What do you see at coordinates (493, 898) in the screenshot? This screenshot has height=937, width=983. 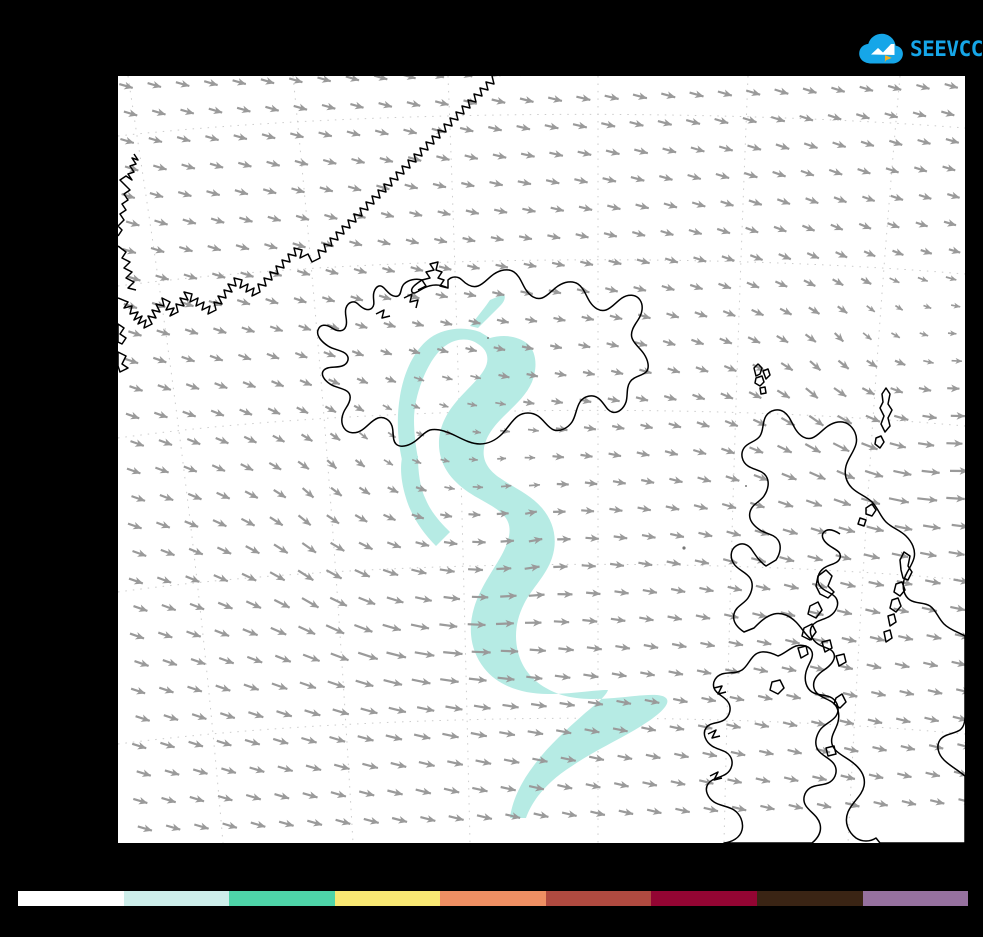 I see `precipitation-colorbar` at bounding box center [493, 898].